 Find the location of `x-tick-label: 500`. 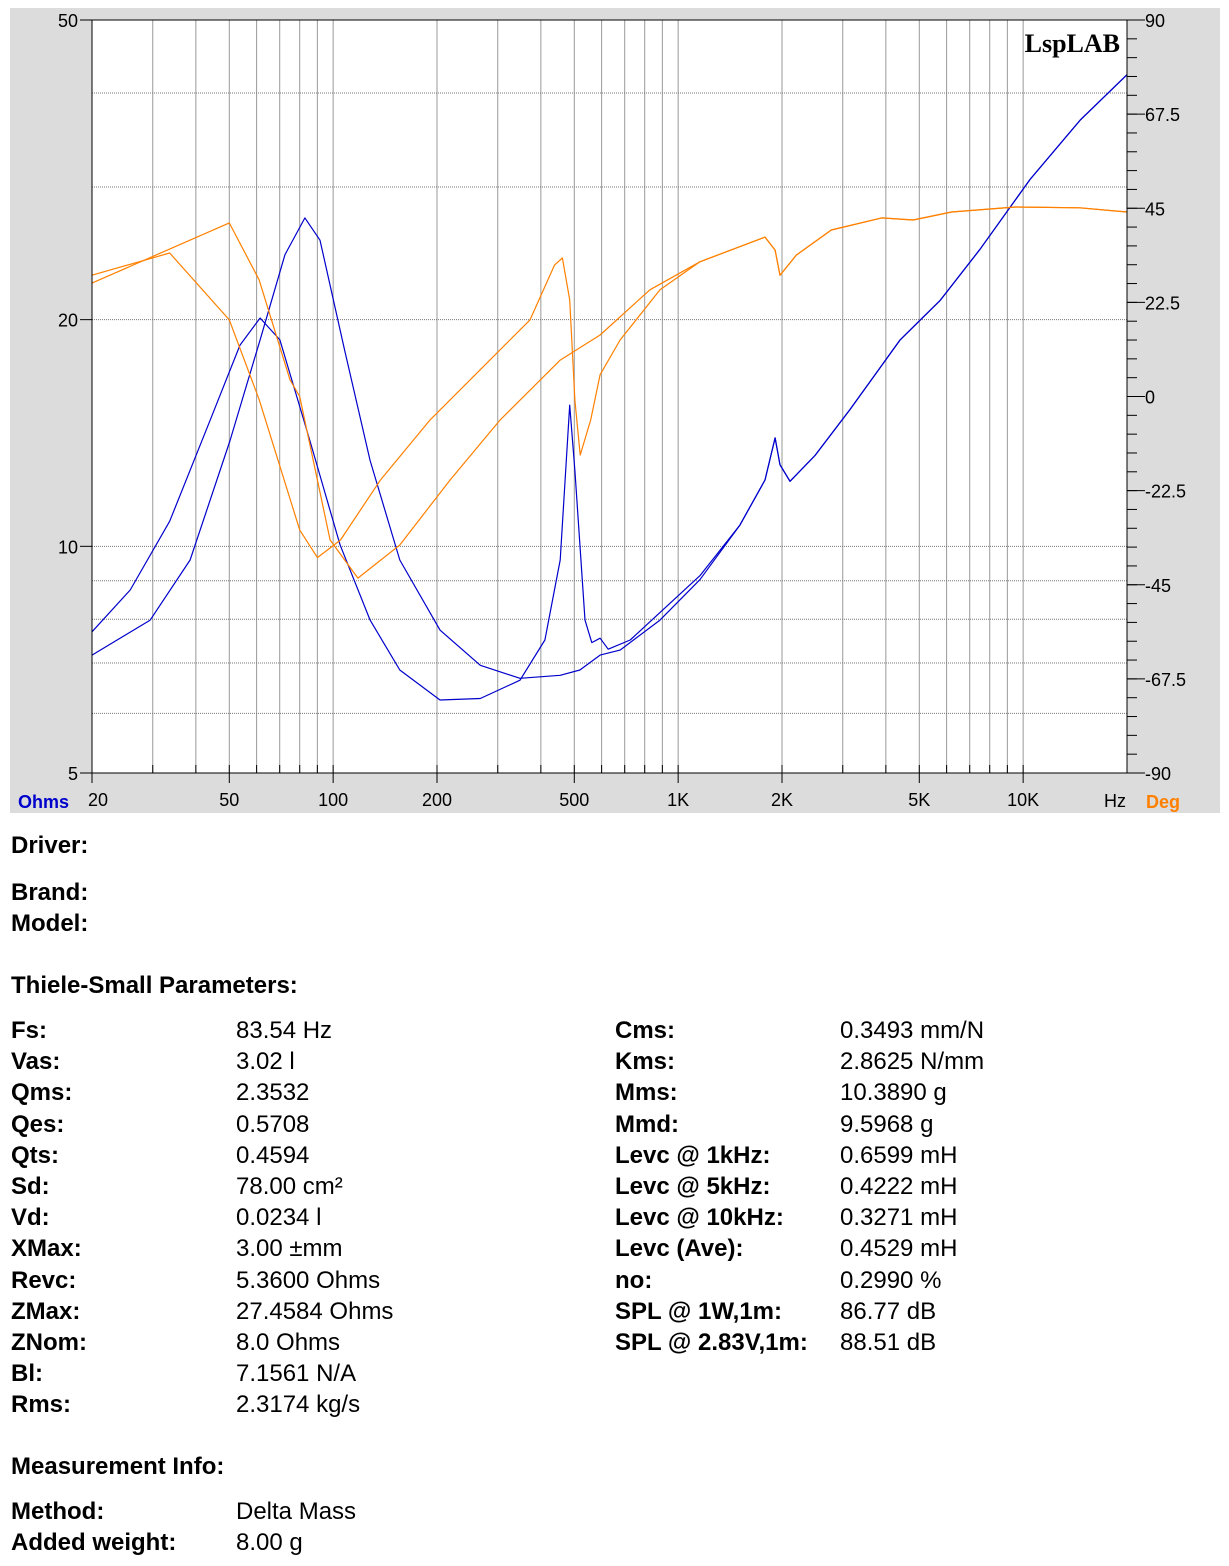

x-tick-label: 500 is located at coordinates (574, 800).